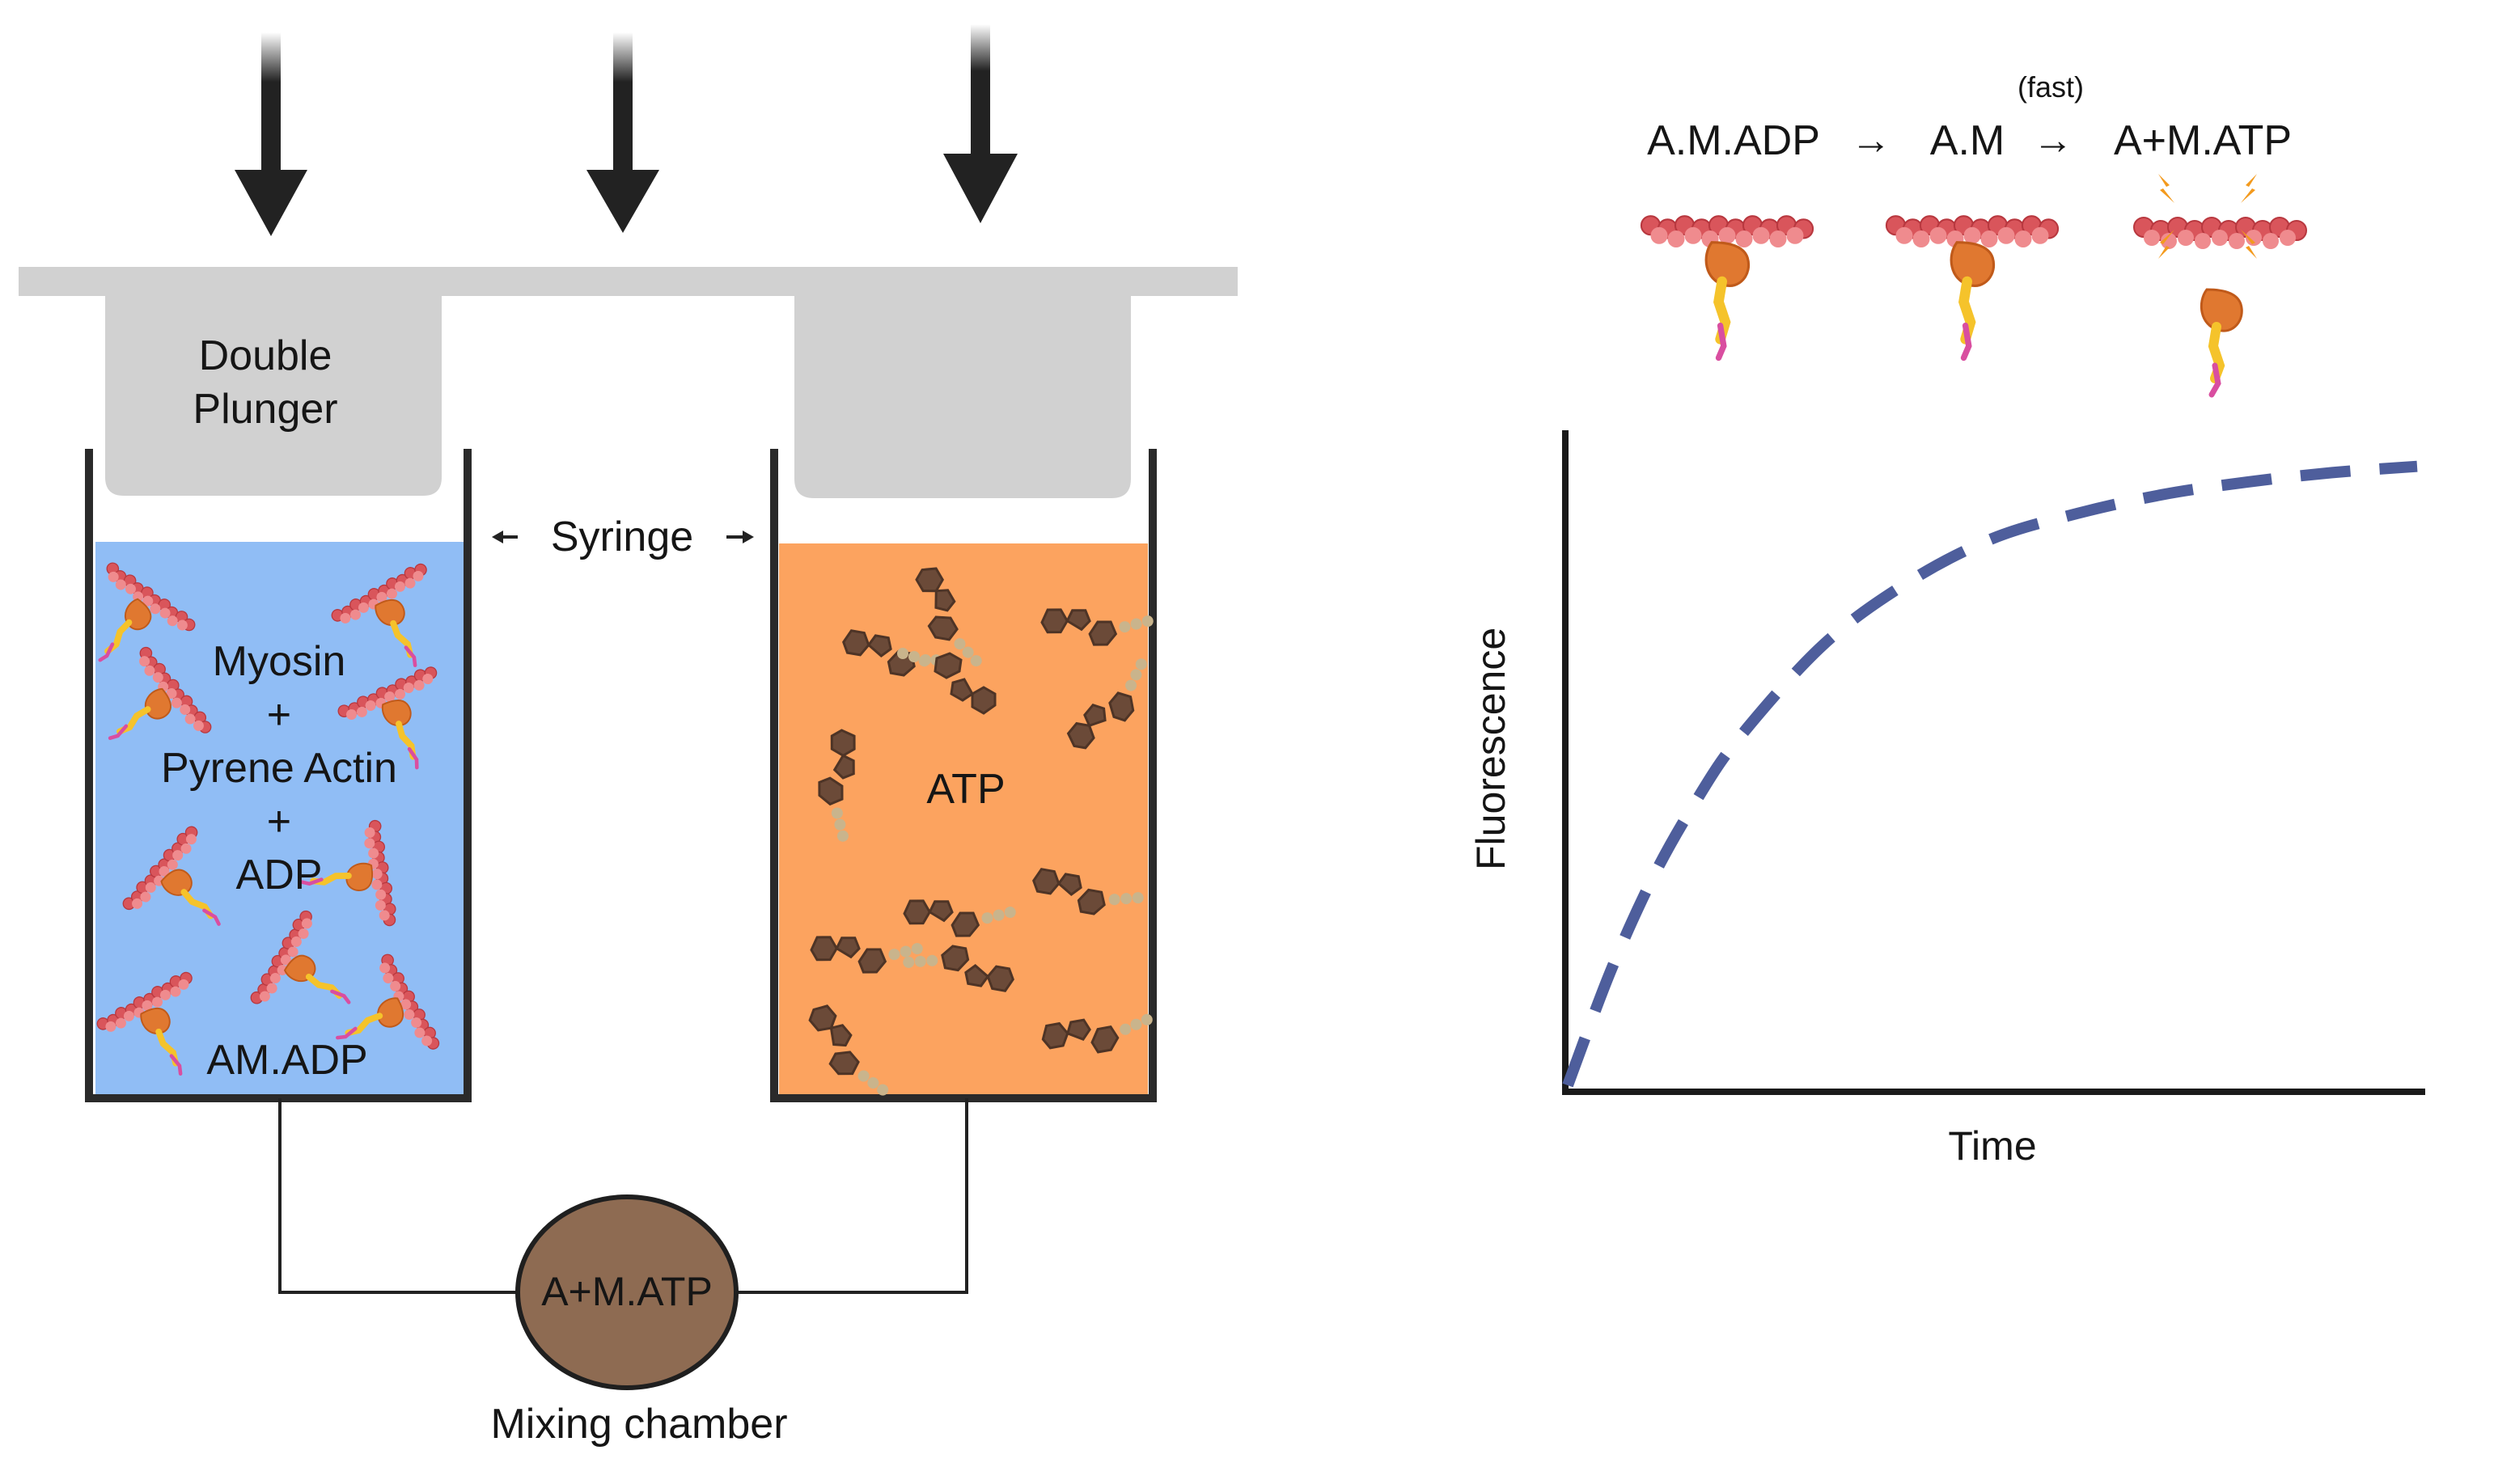  Describe the element at coordinates (966, 789) in the screenshot. I see `atp-label: ATP` at that location.